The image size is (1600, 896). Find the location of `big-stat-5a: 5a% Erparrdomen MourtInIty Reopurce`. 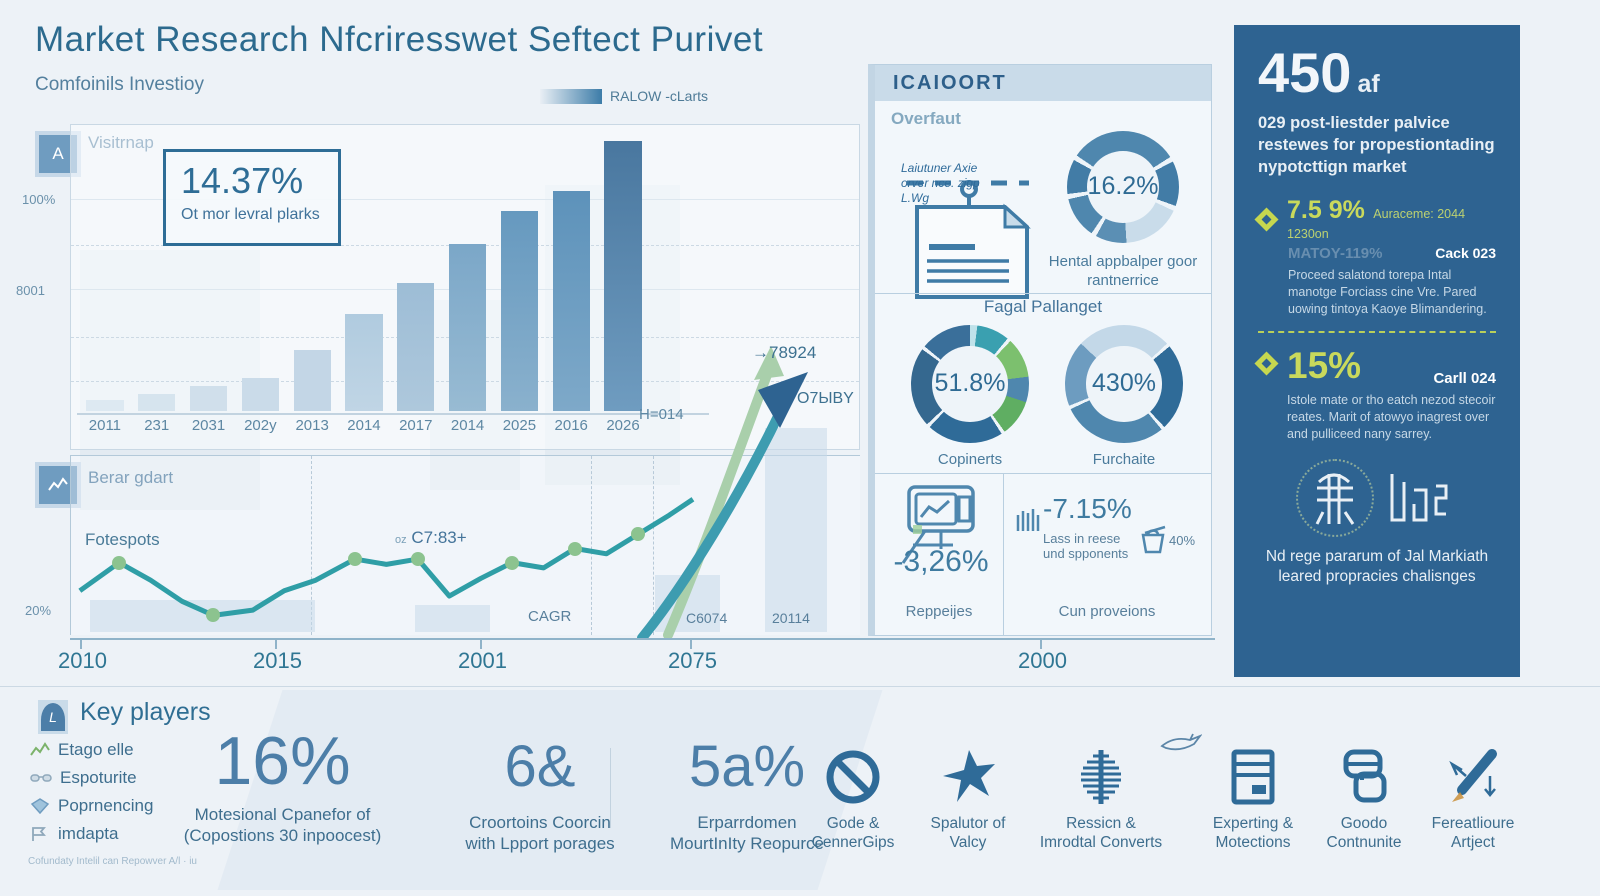

big-stat-5a: 5a% Erparrdomen MourtInIty Reopurce is located at coordinates (747, 794).